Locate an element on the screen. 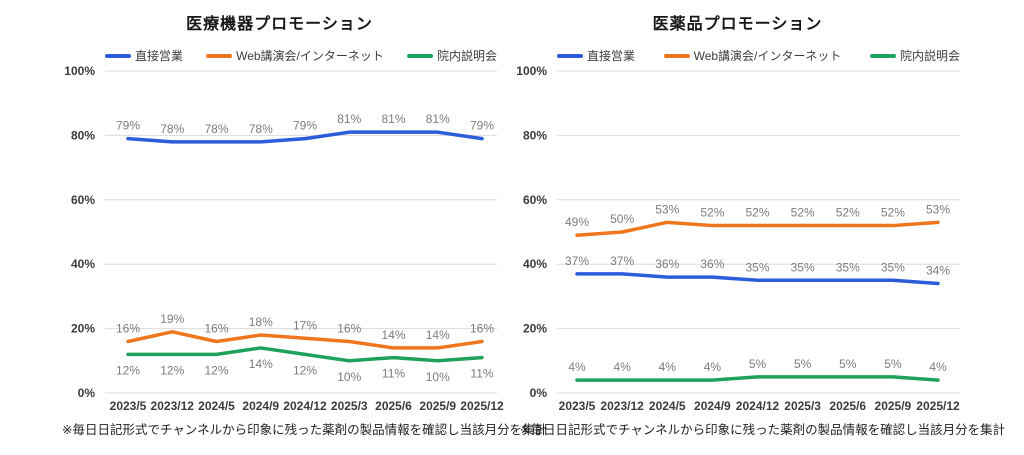  data-label: 10% is located at coordinates (349, 377).